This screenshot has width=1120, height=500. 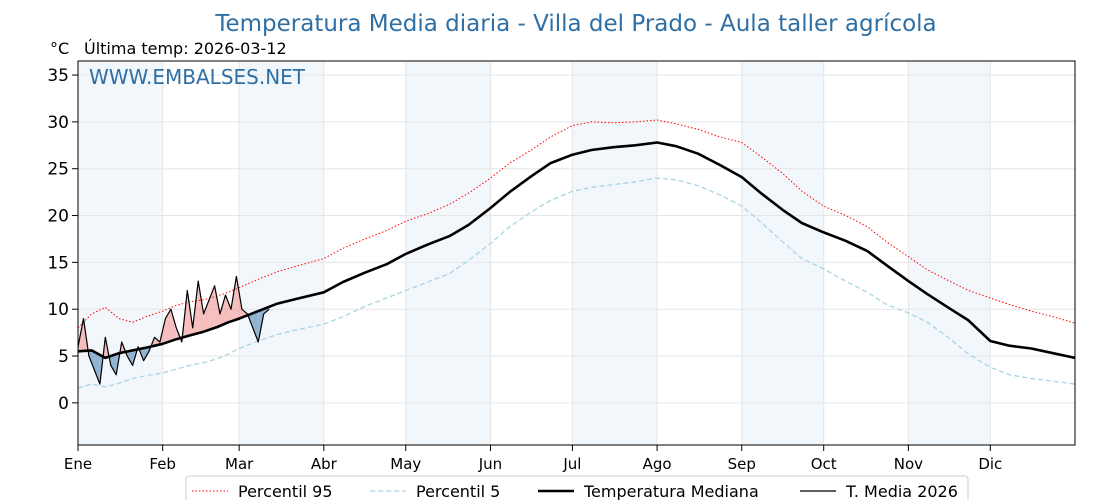 I want to click on watermark: WWW.EMBALSES.NET, so click(x=197, y=77).